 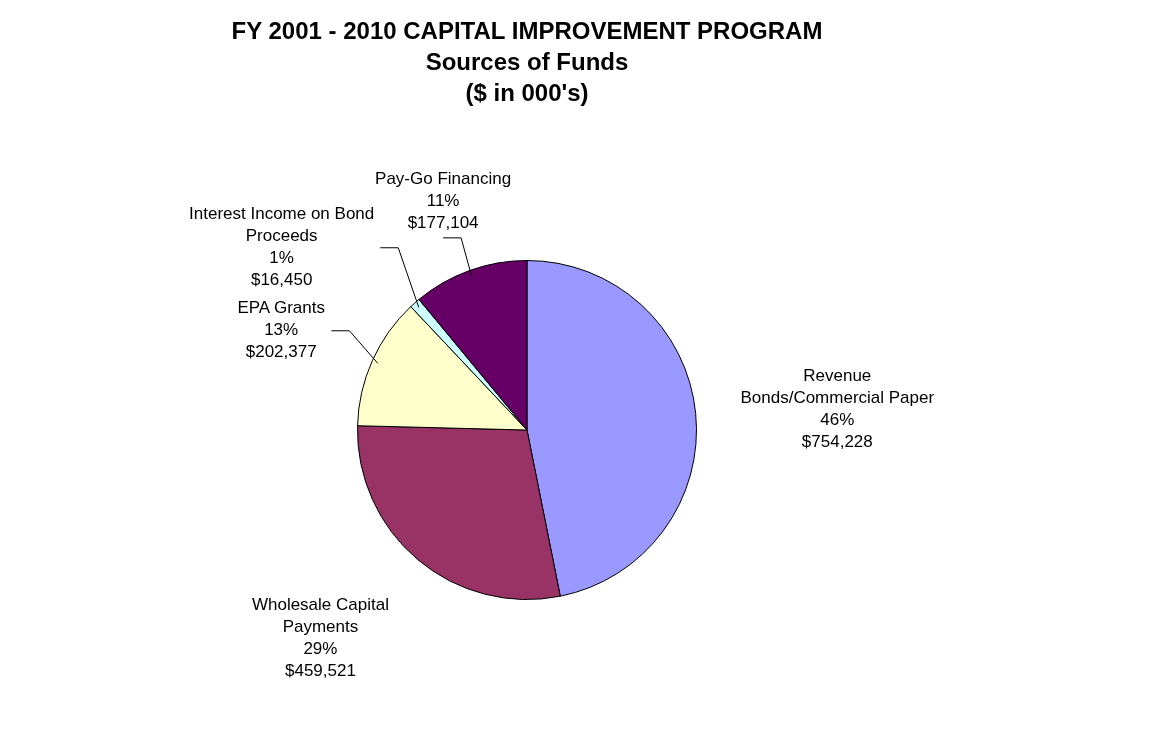 I want to click on chart-subtitle: Sources of Funds ($ in 000's), so click(x=527, y=76).